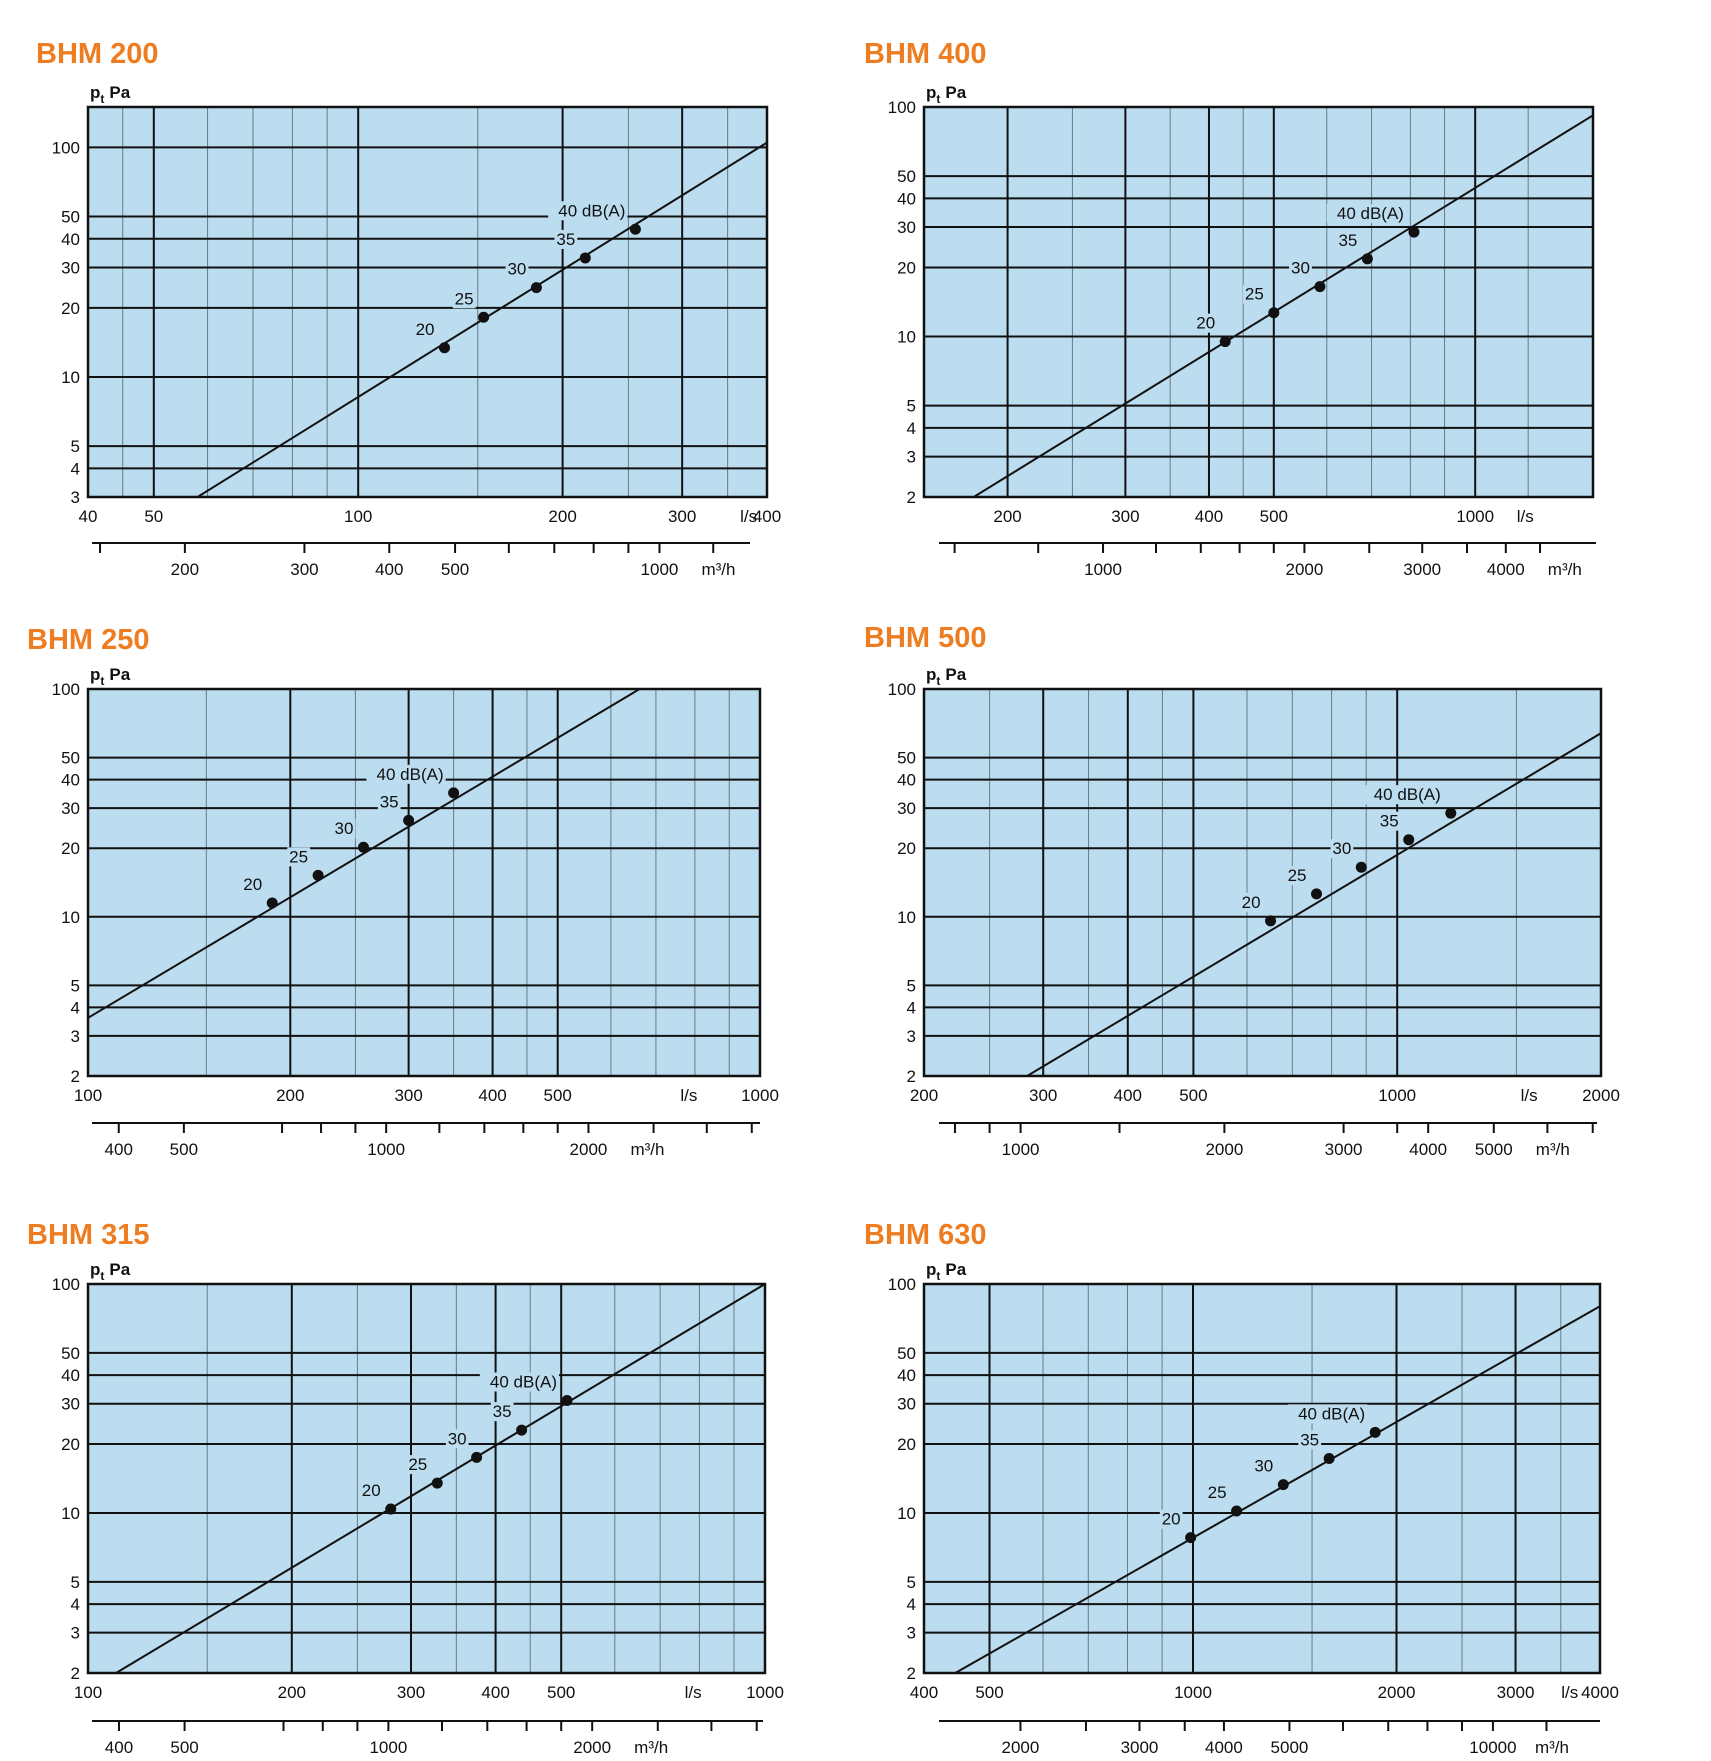 This screenshot has width=1711, height=1761. I want to click on secondary-tick-label: 3000, so click(1344, 1149).